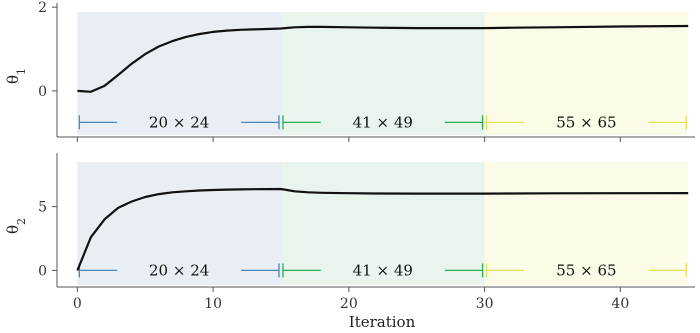 This screenshot has height=333, width=700. Describe the element at coordinates (620, 304) in the screenshot. I see `x-tick-label: 40` at that location.